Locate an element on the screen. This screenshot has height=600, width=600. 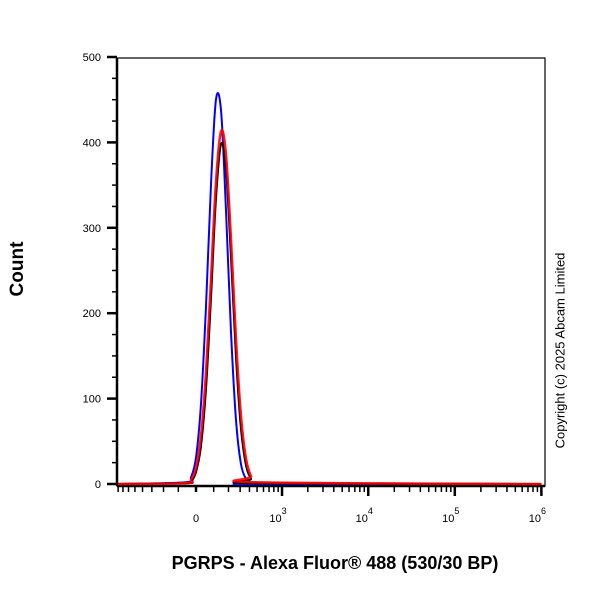
x-tick-base: 0 is located at coordinates (196, 519).